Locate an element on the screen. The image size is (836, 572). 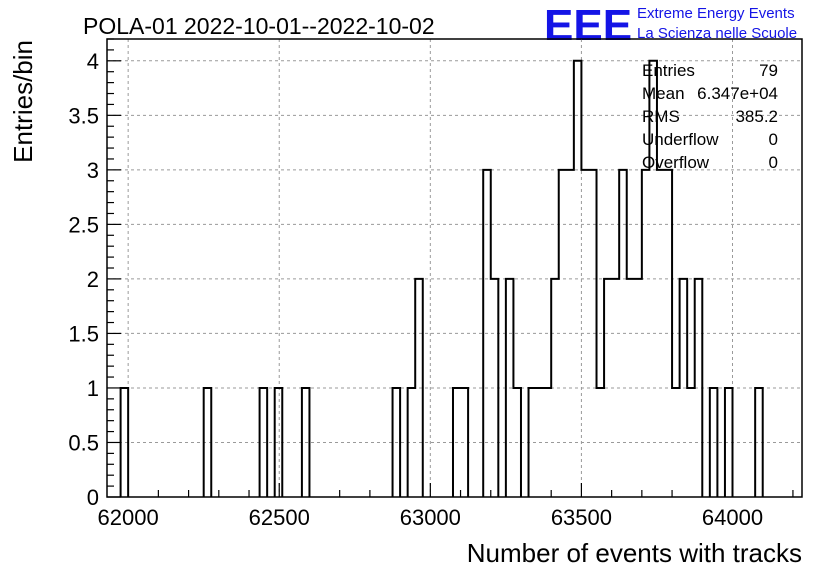
y-tick-label-3: 3 is located at coordinates (93, 170).